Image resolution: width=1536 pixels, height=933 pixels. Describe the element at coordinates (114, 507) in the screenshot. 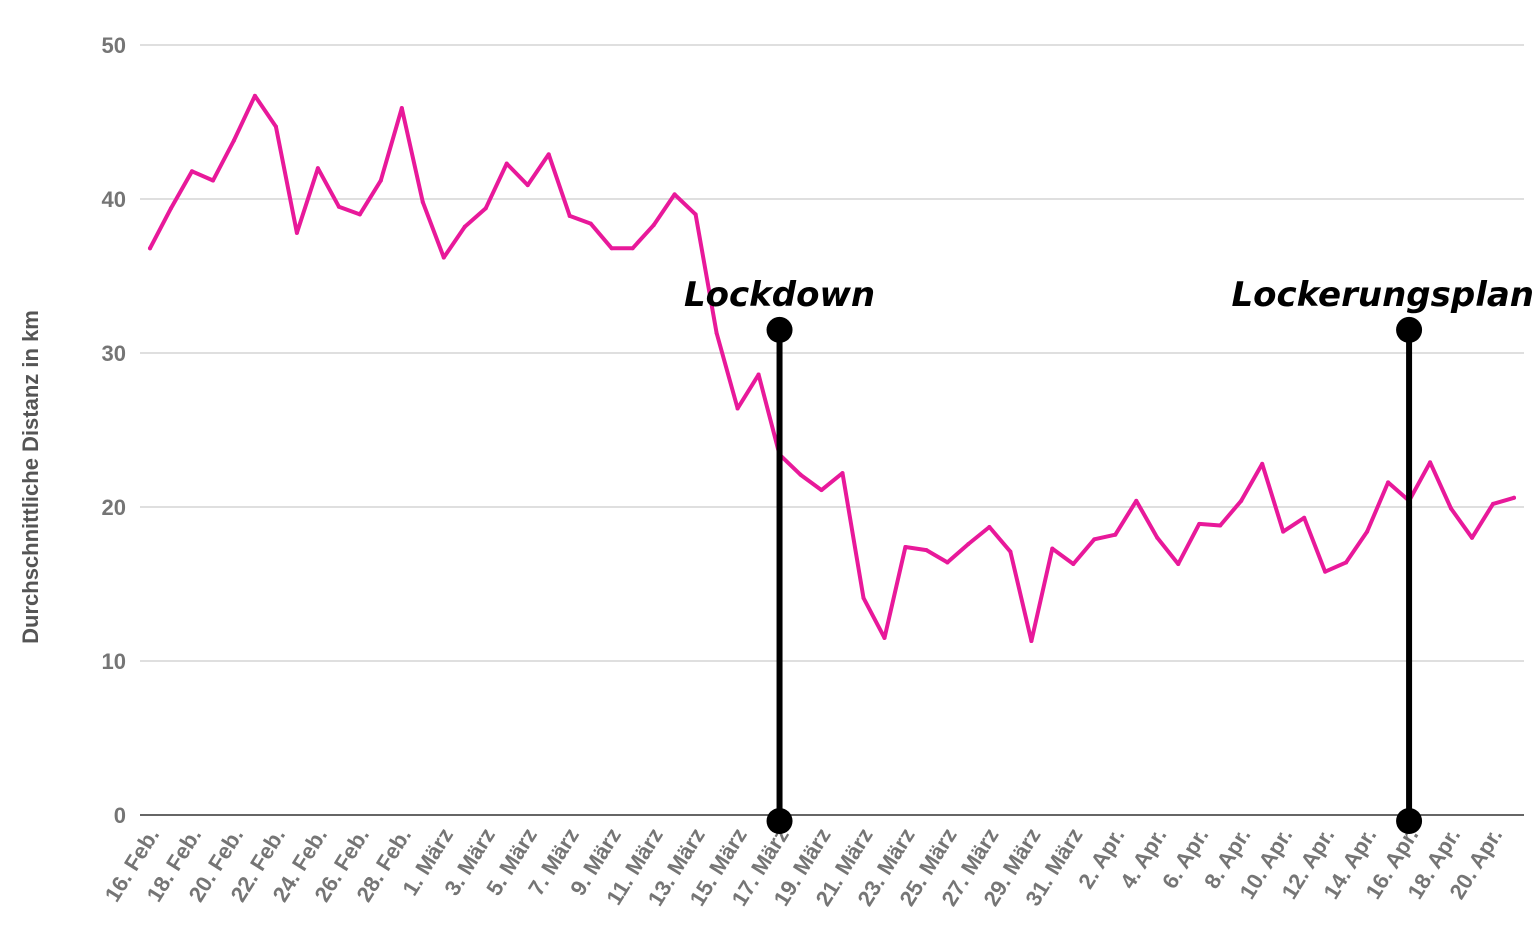

I see `y-tick-label: 20` at that location.